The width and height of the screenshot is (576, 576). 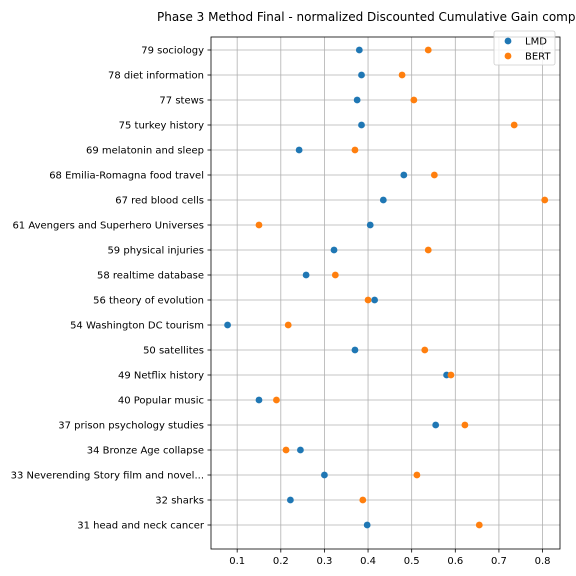 I want to click on y-tick-label: 78 diet information, so click(x=156, y=76).